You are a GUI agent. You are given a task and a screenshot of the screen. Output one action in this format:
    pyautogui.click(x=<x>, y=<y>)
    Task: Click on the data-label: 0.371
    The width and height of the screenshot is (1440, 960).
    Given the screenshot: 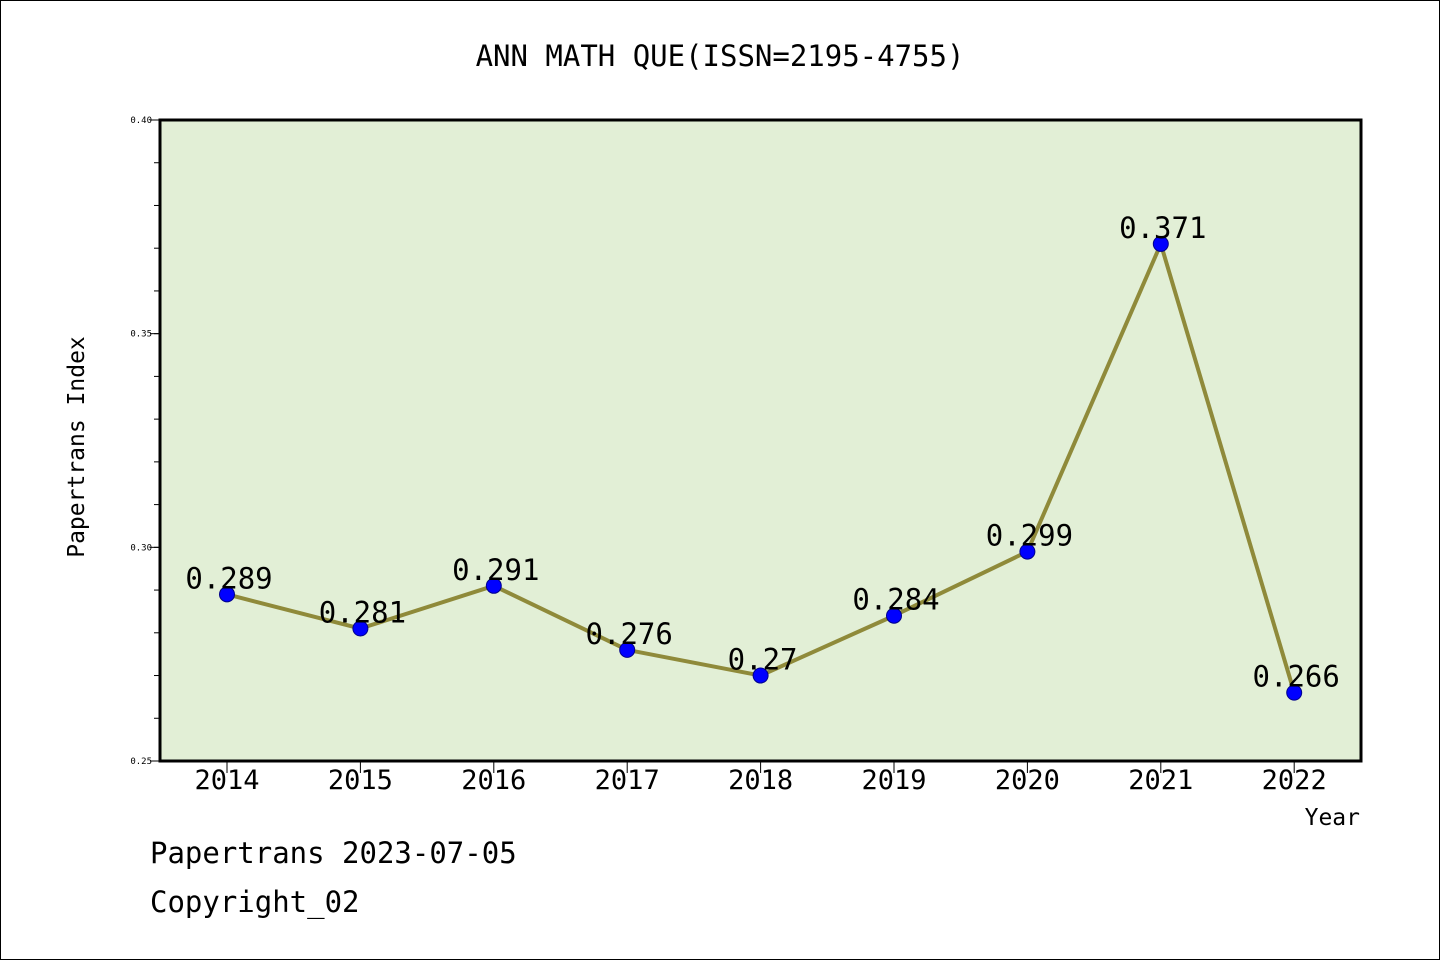 What is the action you would take?
    pyautogui.click(x=1162, y=228)
    